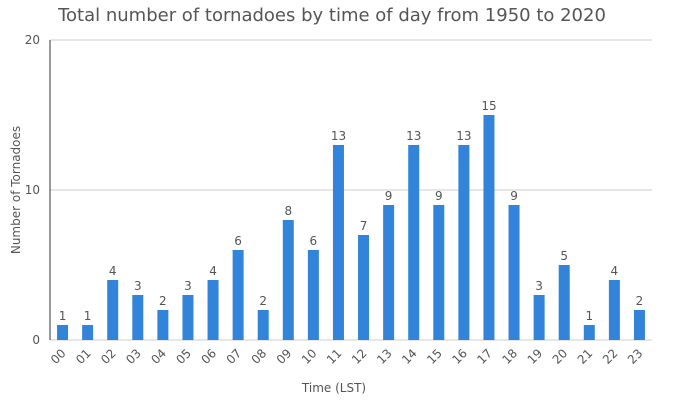 This screenshot has width=700, height=404. What do you see at coordinates (384, 356) in the screenshot?
I see `x-tick-label: 13` at bounding box center [384, 356].